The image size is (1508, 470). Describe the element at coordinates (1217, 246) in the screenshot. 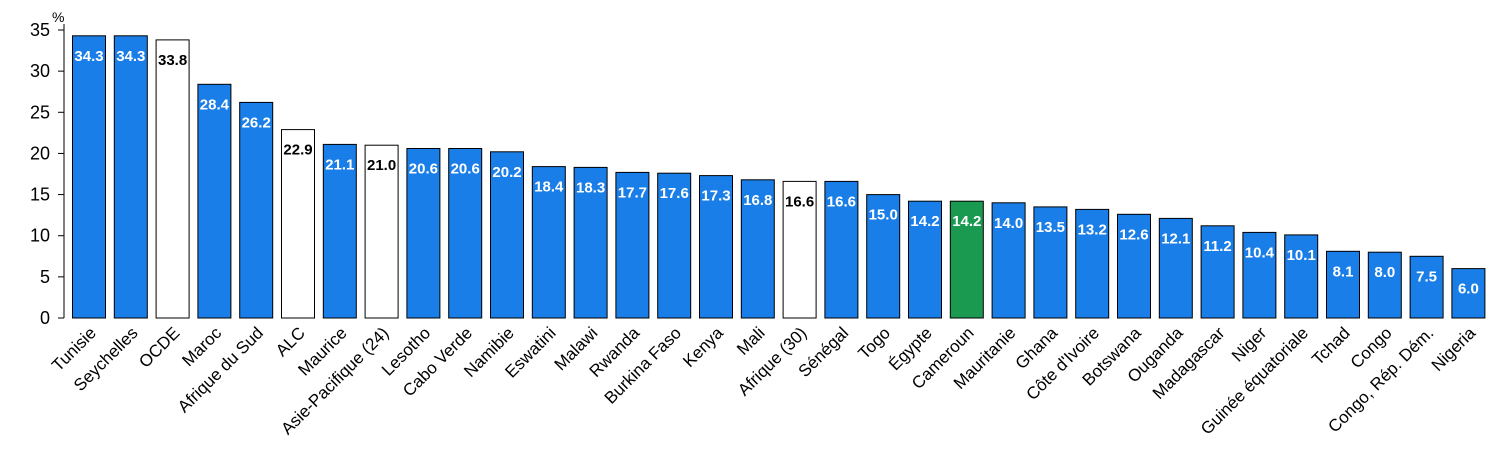

I see `bar-value-label: 11.2` at that location.